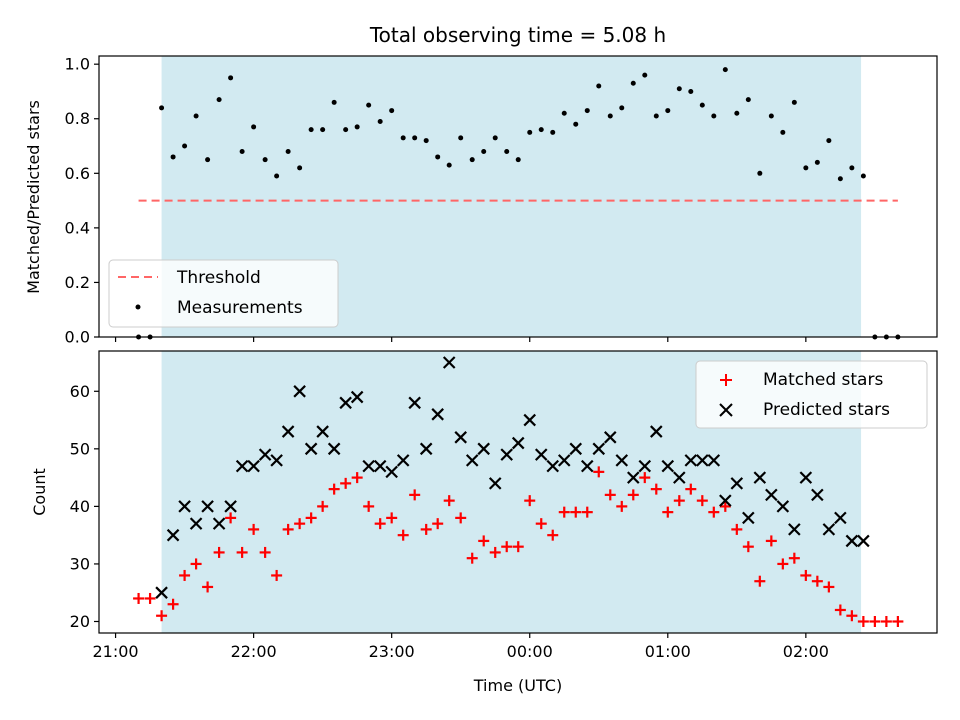  I want to click on y-tick-label: 20, so click(80, 621).